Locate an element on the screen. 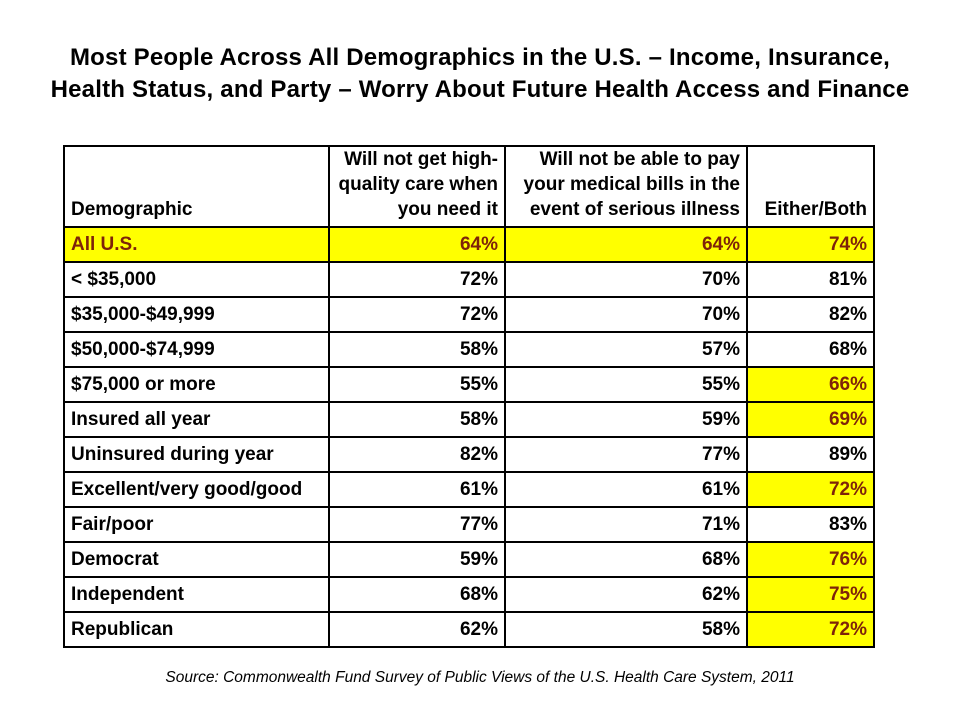  row-label: < $35,000 is located at coordinates (196, 279).